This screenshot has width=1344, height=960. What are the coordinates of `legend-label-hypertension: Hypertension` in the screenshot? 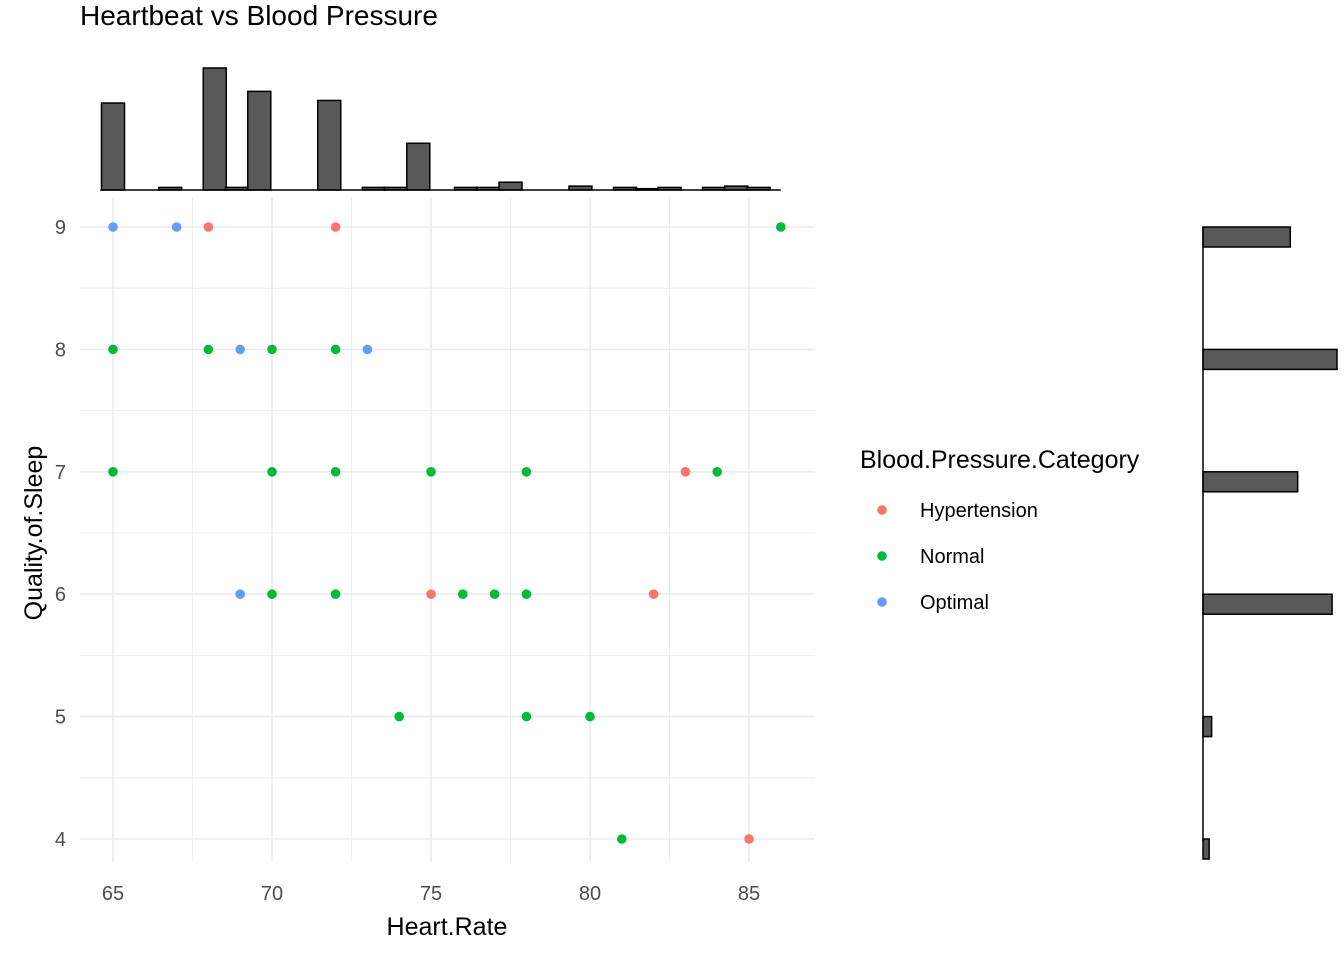 It's located at (979, 511).